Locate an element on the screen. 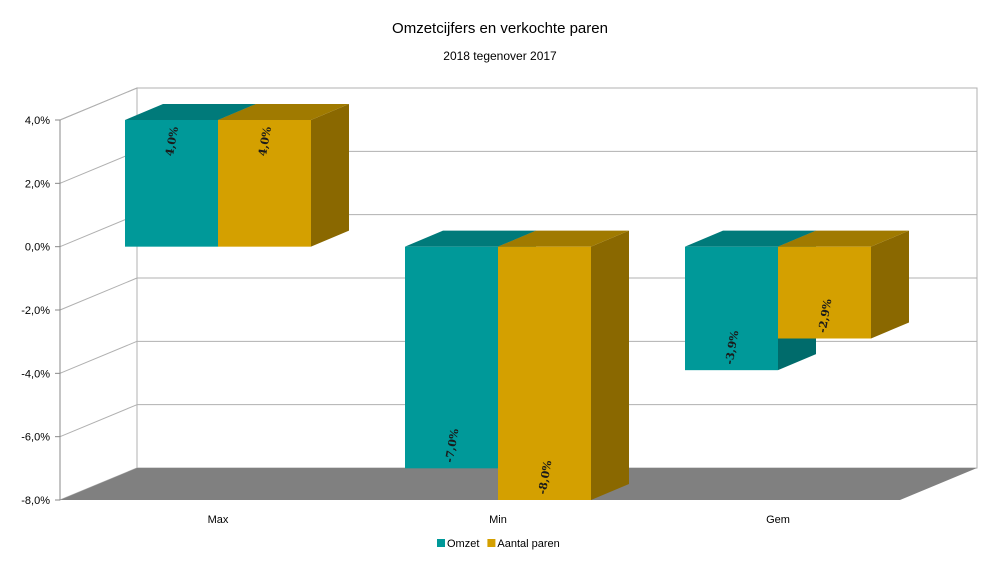  bar-data-label: -8,0% is located at coordinates (545, 477).